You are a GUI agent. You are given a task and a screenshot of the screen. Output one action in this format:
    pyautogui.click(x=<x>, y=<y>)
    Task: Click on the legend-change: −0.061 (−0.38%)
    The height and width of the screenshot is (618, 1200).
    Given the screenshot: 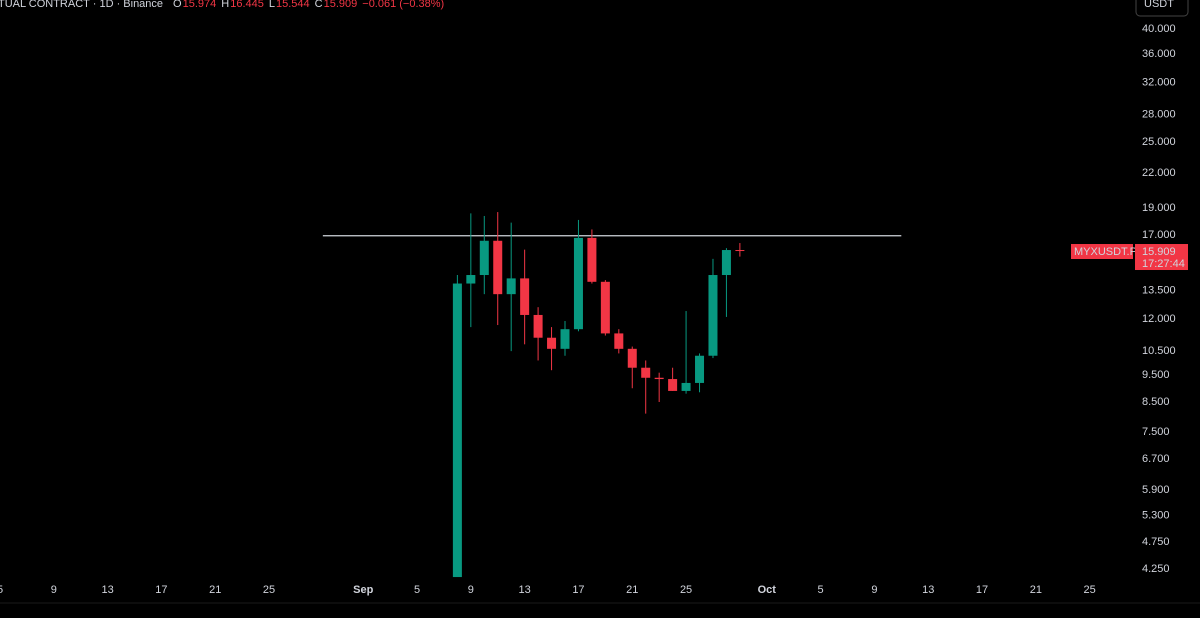 What is the action you would take?
    pyautogui.click(x=403, y=5)
    